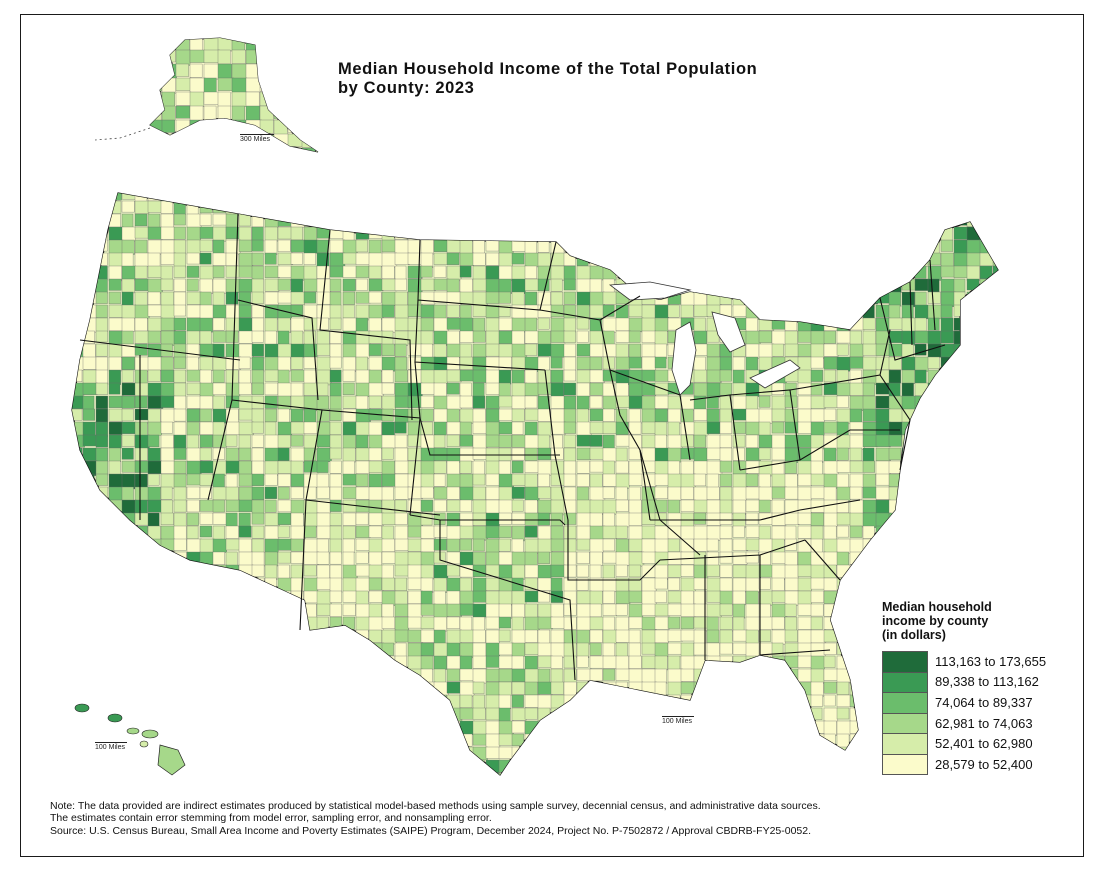  I want to click on legend-item: 28,579 to 52,400, so click(977, 764).